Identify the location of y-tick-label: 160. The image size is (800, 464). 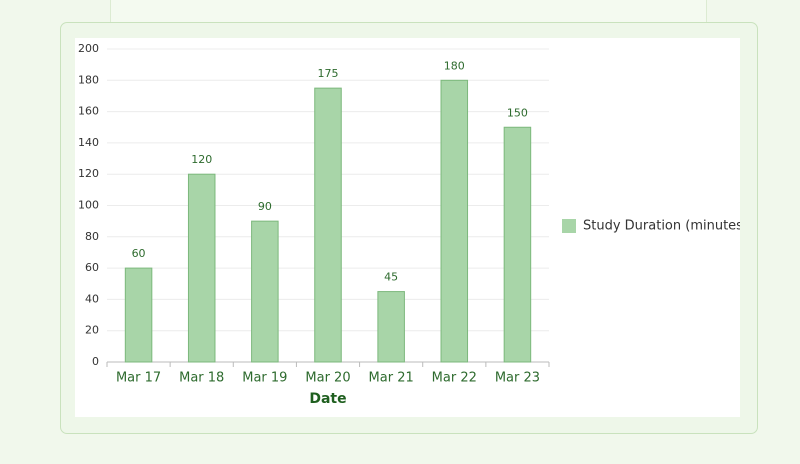
(88, 111).